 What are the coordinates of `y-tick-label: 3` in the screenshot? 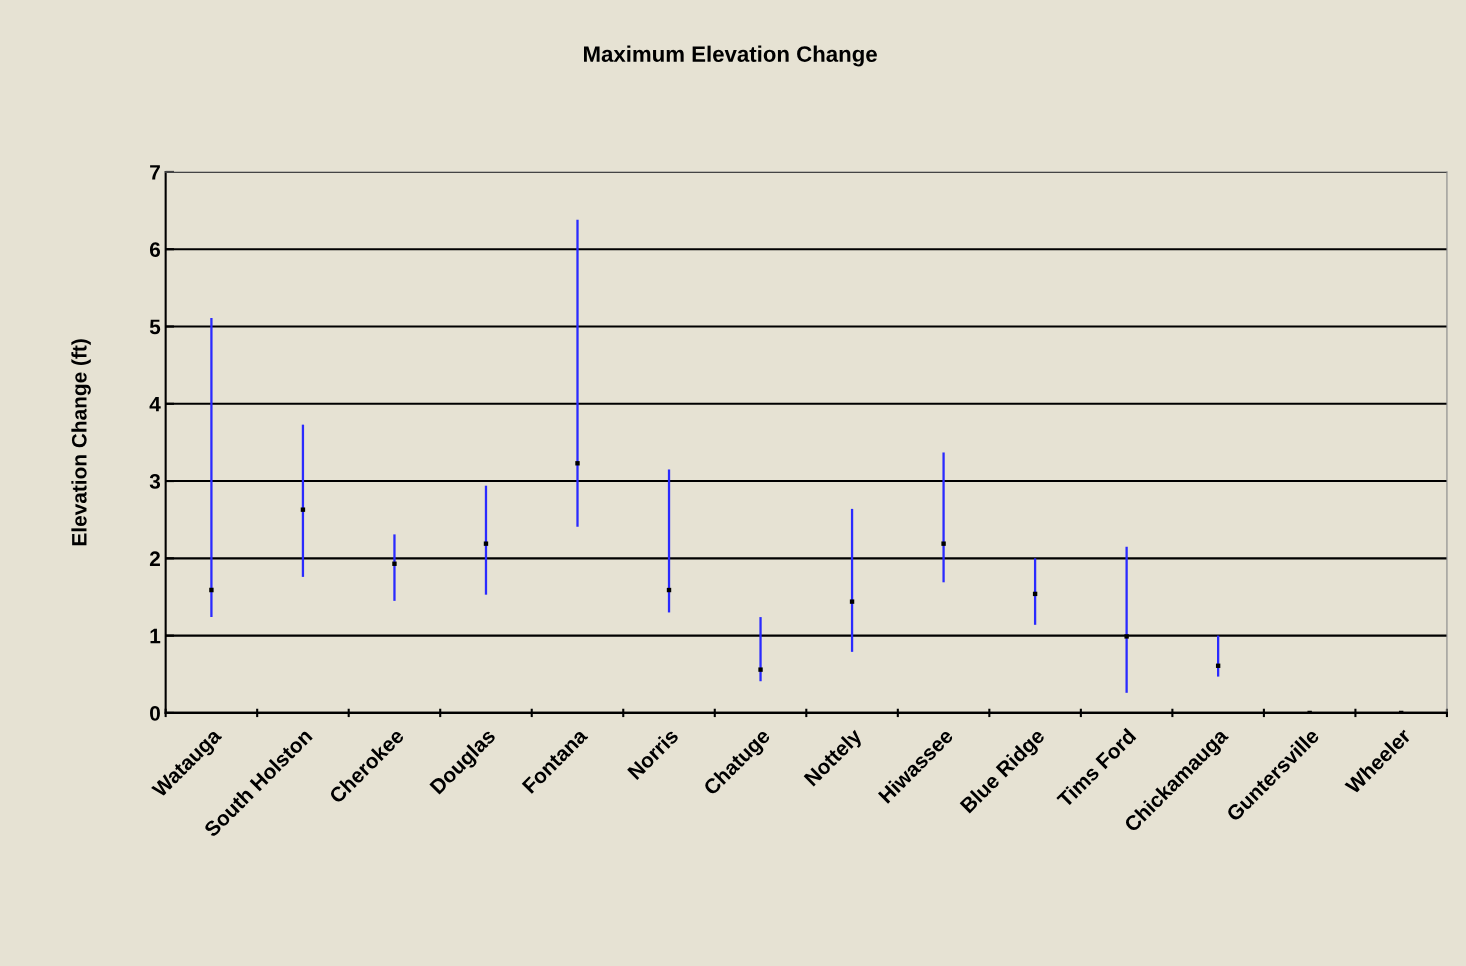 It's located at (155, 481).